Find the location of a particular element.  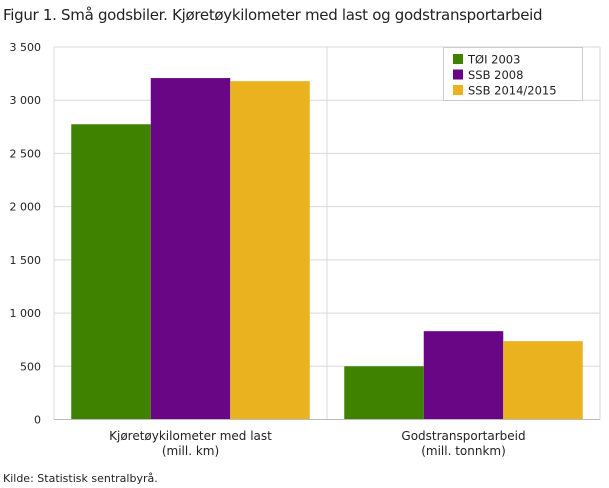

legend-label: TØI 2003 is located at coordinates (493, 60).